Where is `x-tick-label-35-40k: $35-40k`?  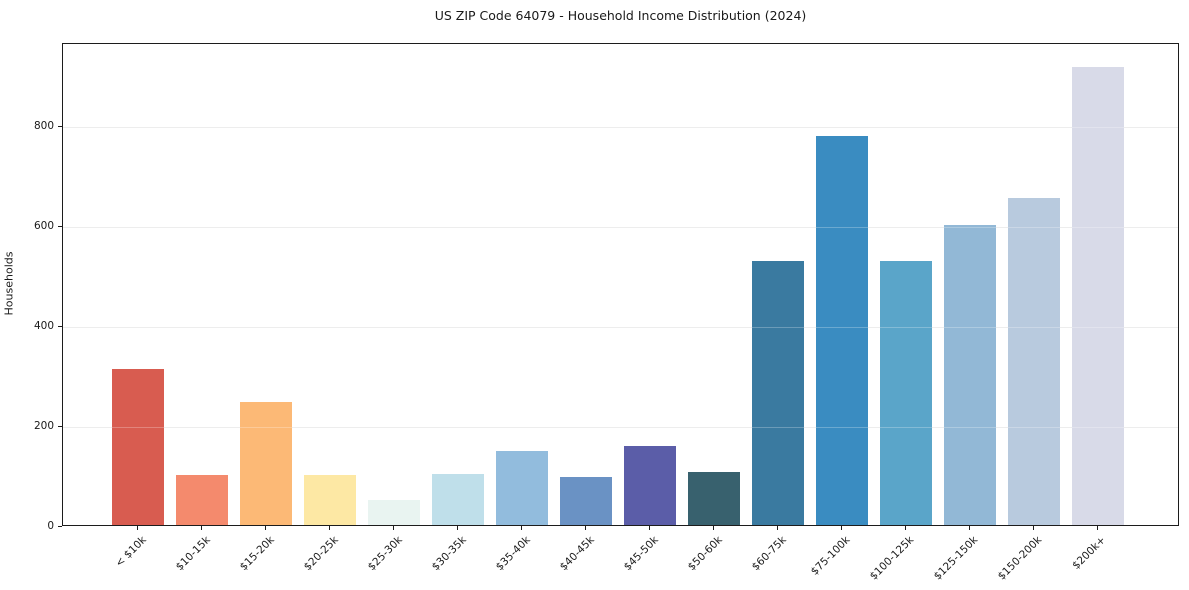 x-tick-label-35-40k: $35-40k is located at coordinates (513, 554).